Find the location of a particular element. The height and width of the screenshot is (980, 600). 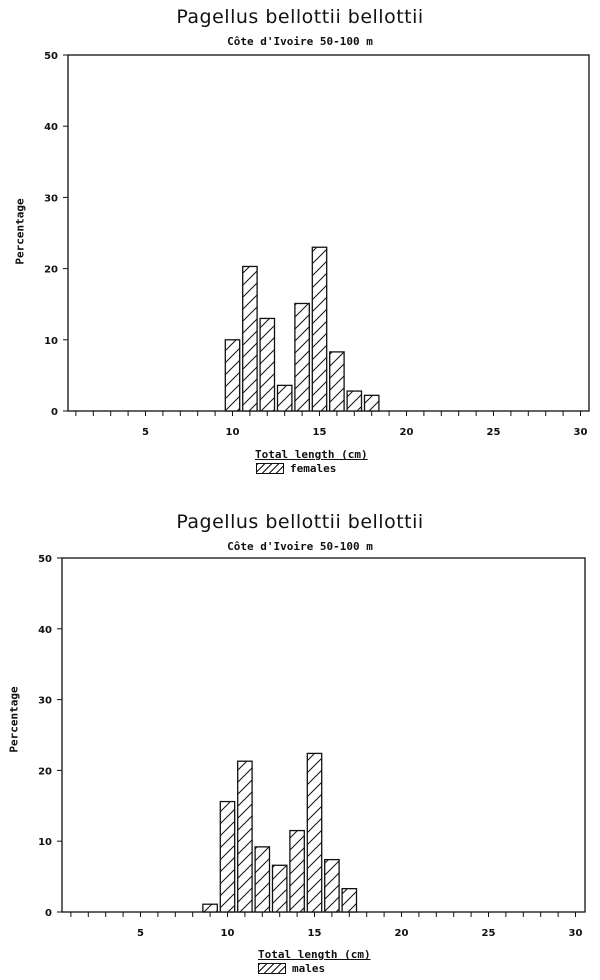

legend: males is located at coordinates (291, 968).